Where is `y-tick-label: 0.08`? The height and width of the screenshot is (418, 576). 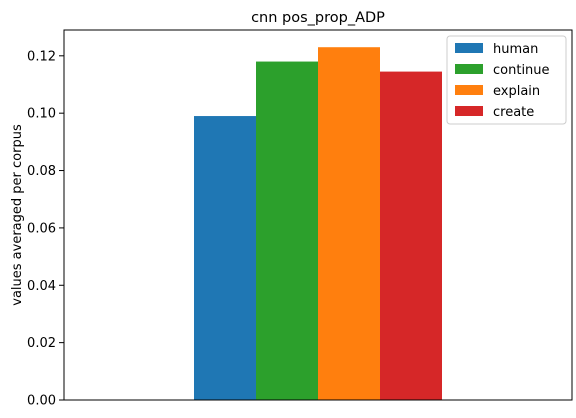
y-tick-label: 0.08 is located at coordinates (41, 171).